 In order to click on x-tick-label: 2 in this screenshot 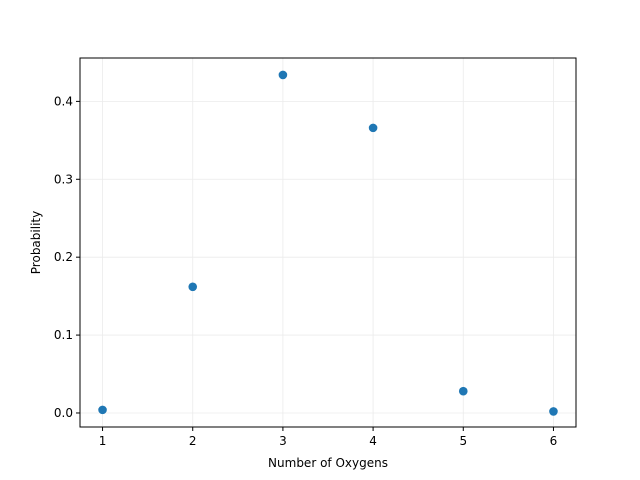, I will do `click(193, 441)`.